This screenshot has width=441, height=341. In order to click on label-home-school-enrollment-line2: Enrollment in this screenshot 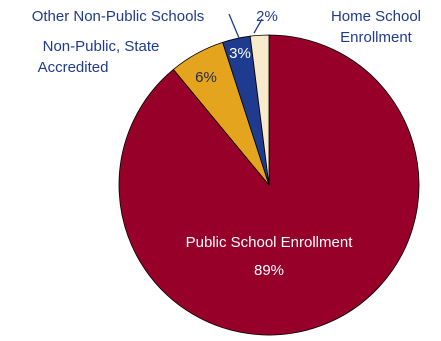, I will do `click(376, 37)`.